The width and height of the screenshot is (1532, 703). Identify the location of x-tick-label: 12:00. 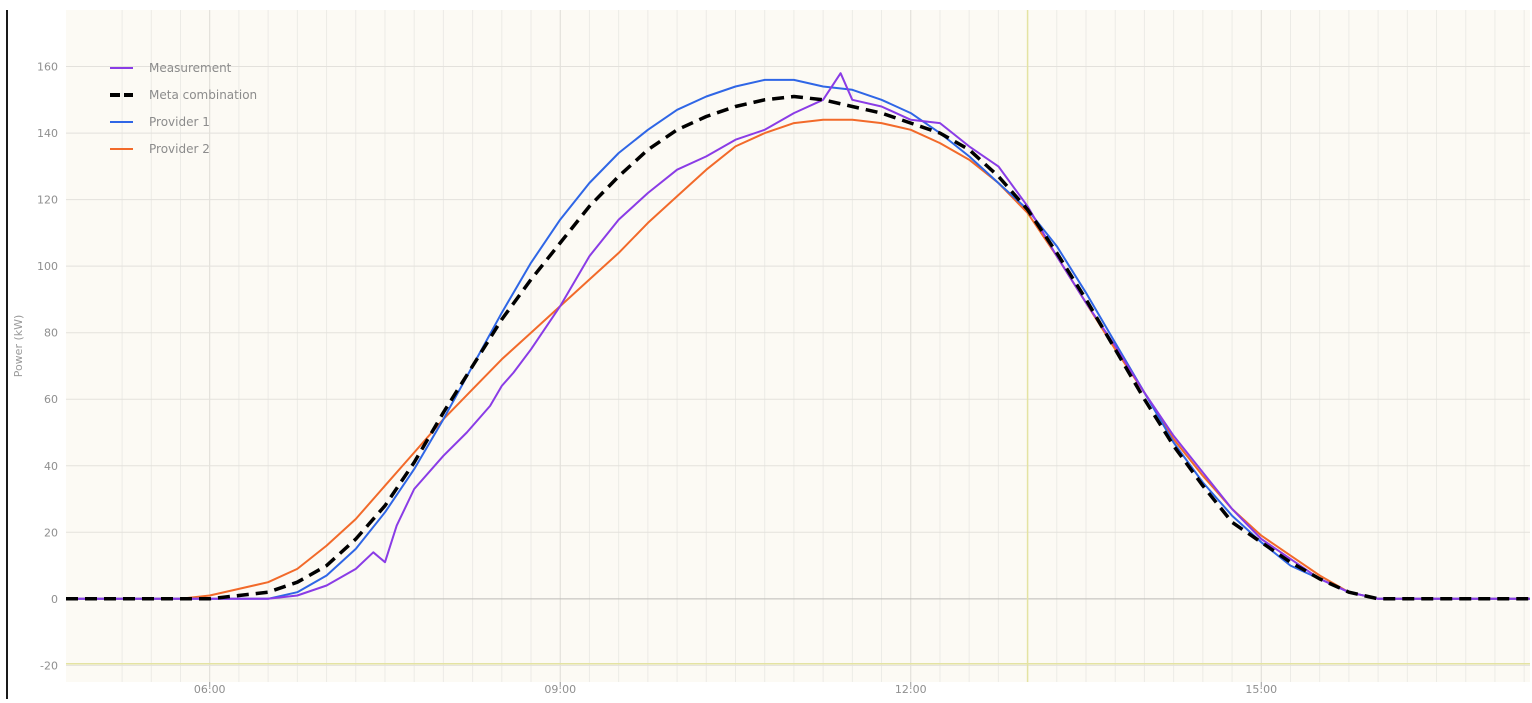
(911, 689).